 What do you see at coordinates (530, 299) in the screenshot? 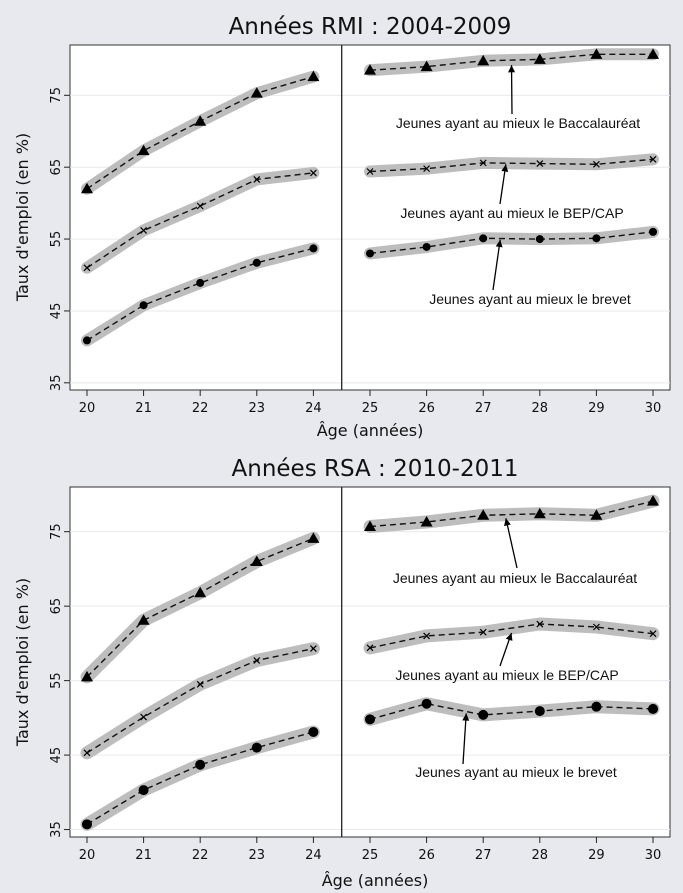
I see `annotation-brevet: Jeunes ayant au mieux le brevet` at bounding box center [530, 299].